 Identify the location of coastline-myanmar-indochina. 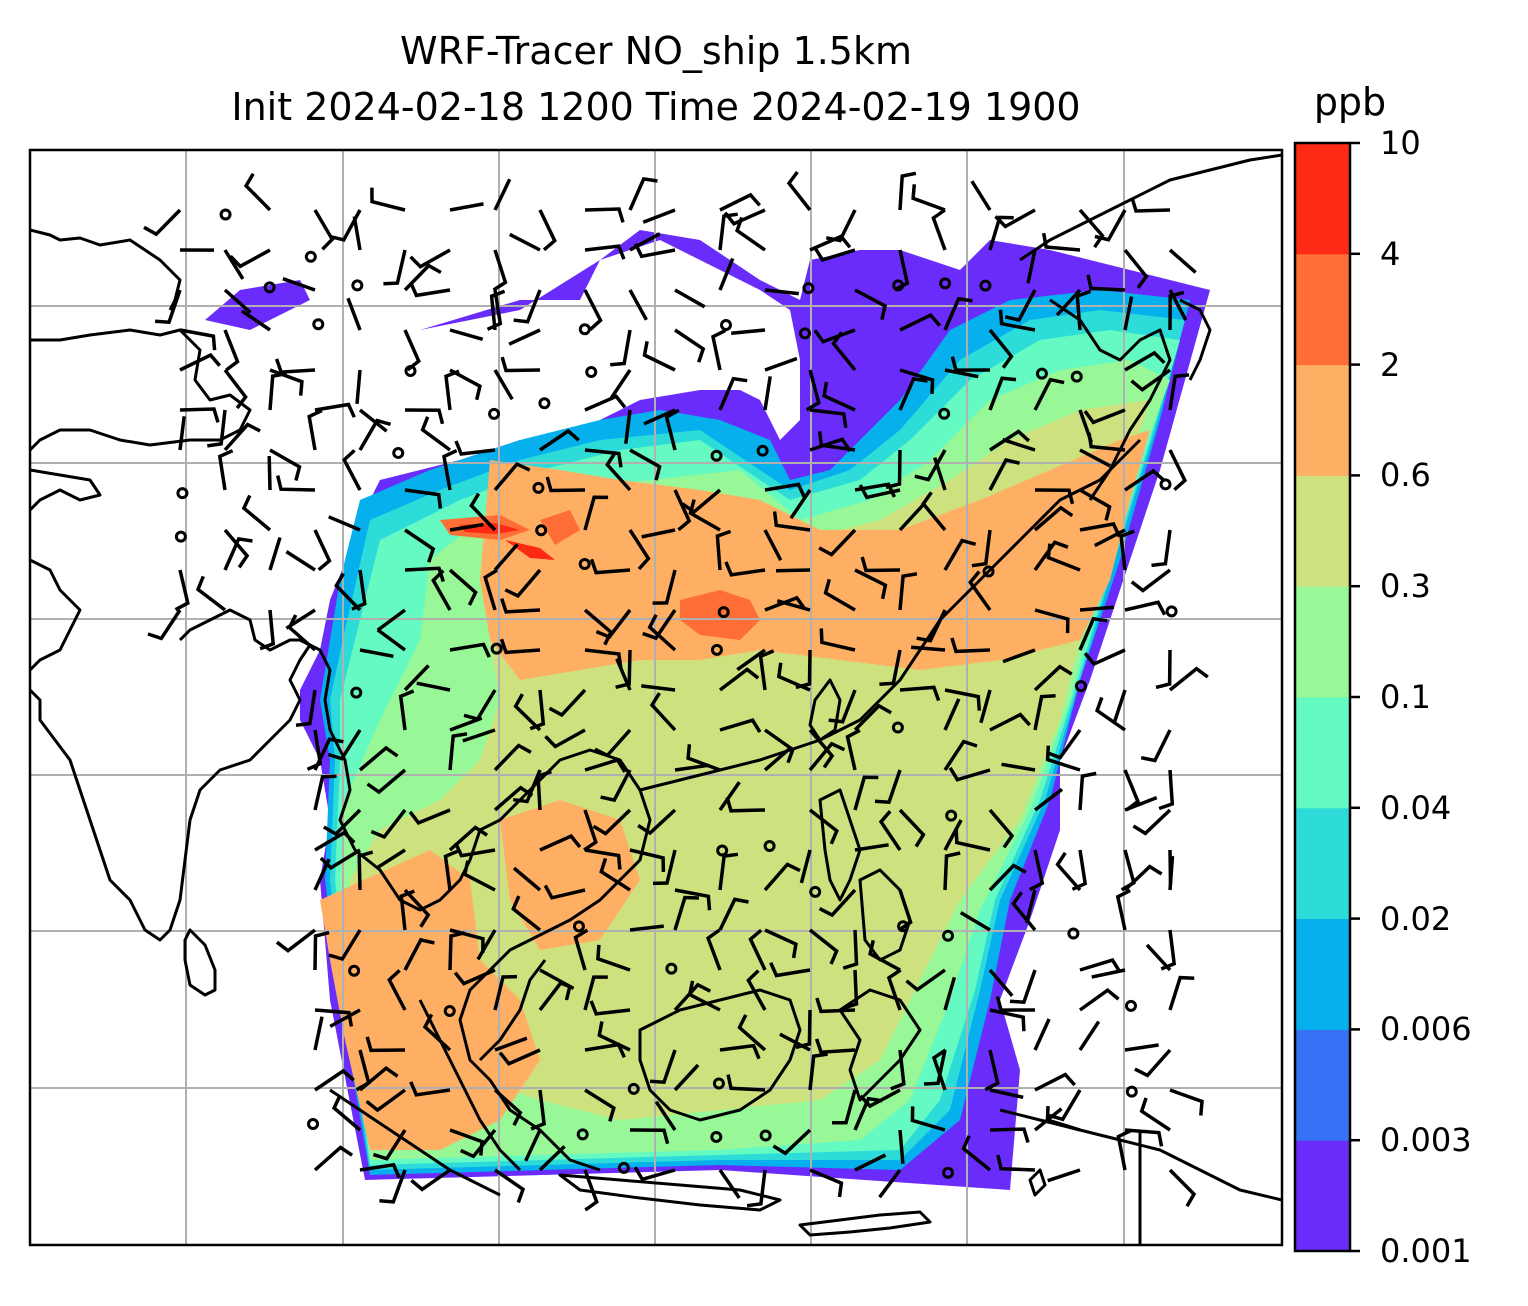
(475, 905).